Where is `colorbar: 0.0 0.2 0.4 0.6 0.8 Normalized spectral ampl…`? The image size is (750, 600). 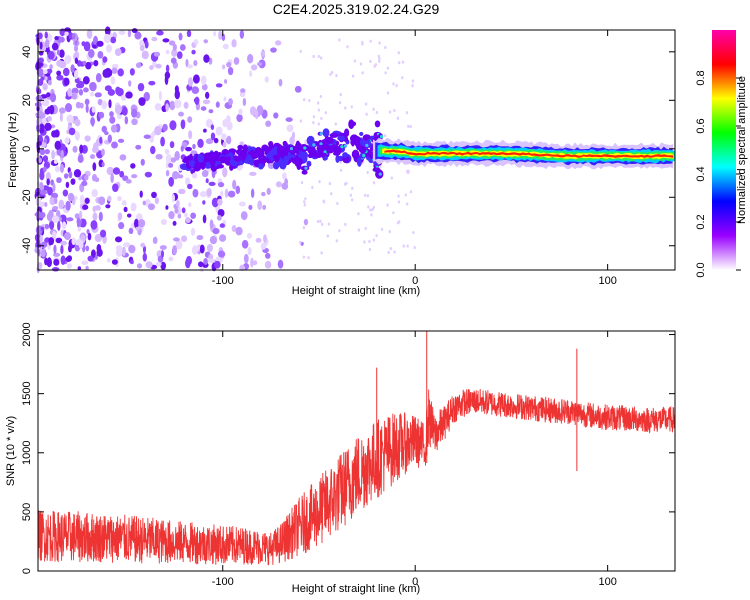
colorbar: 0.0 0.2 0.4 0.6 0.8 Normalized spectral ampl… is located at coordinates (721, 154).